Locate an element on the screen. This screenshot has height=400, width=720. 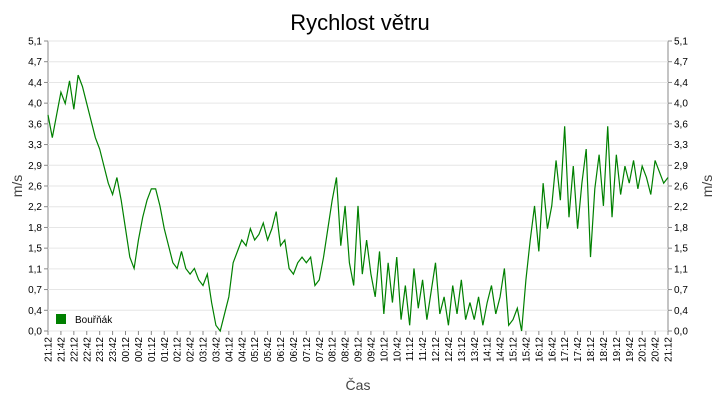
y-tick-label: 0,0 is located at coordinates (35, 332).